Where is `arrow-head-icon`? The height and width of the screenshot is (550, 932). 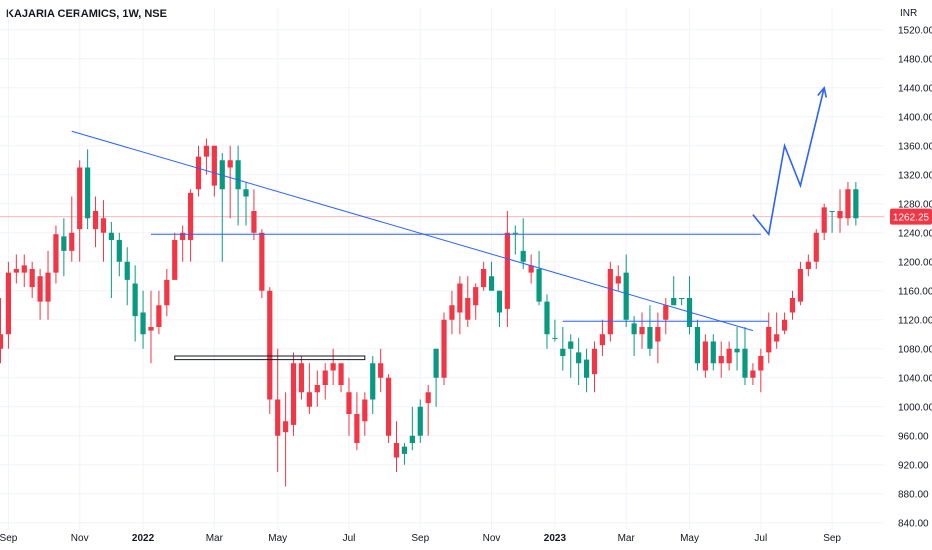
arrow-head-icon is located at coordinates (822, 91).